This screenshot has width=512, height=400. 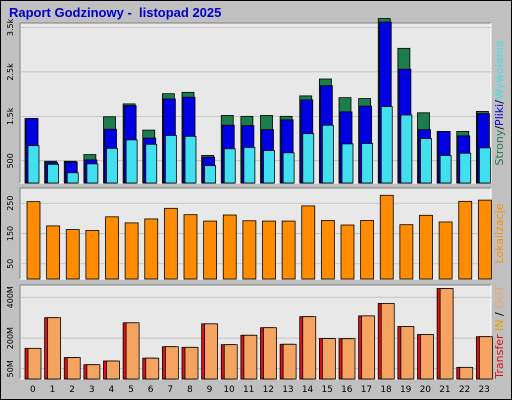 I want to click on legend-lokalizacje: Lokalizacje, so click(x=499, y=233).